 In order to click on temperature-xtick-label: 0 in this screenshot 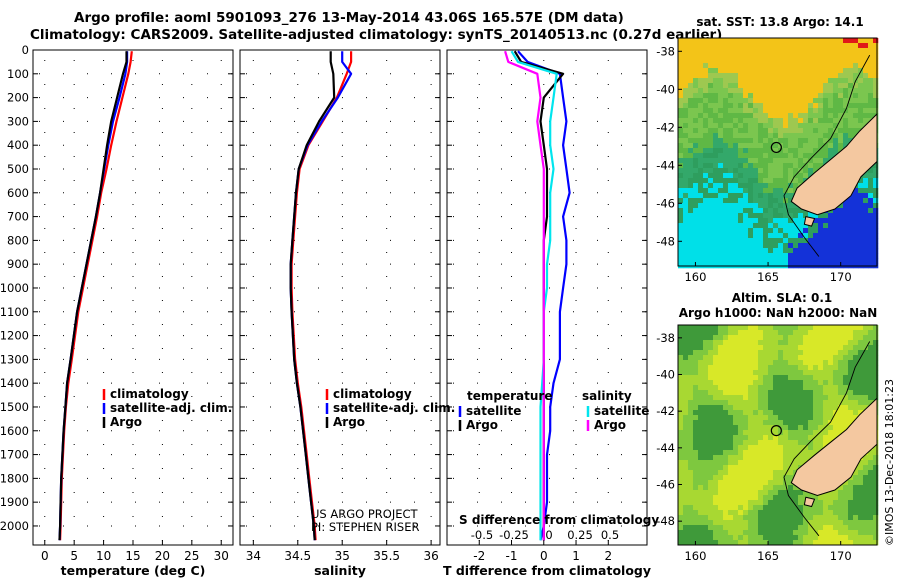, I will do `click(45, 556)`.